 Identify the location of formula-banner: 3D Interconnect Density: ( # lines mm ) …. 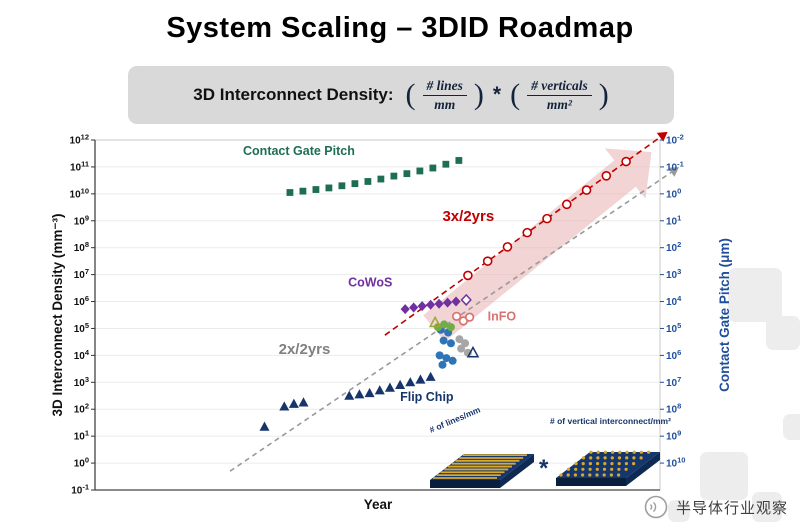
(401, 95).